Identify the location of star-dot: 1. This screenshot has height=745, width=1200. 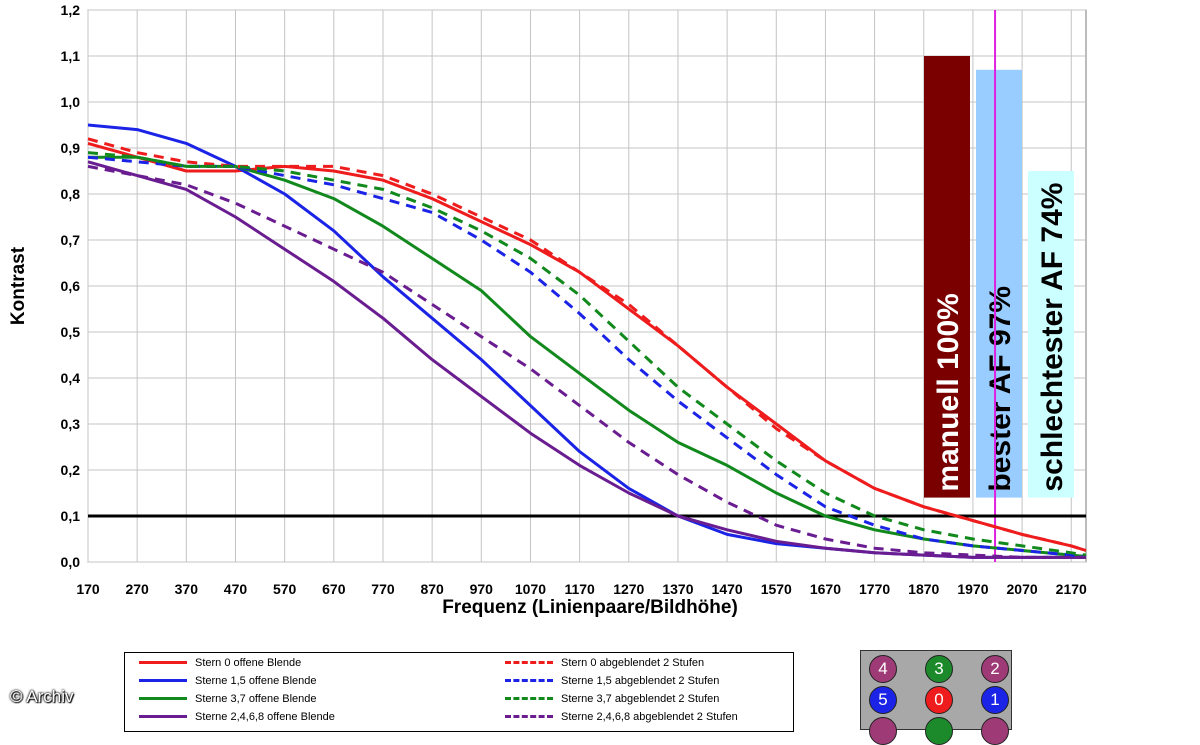
(995, 700).